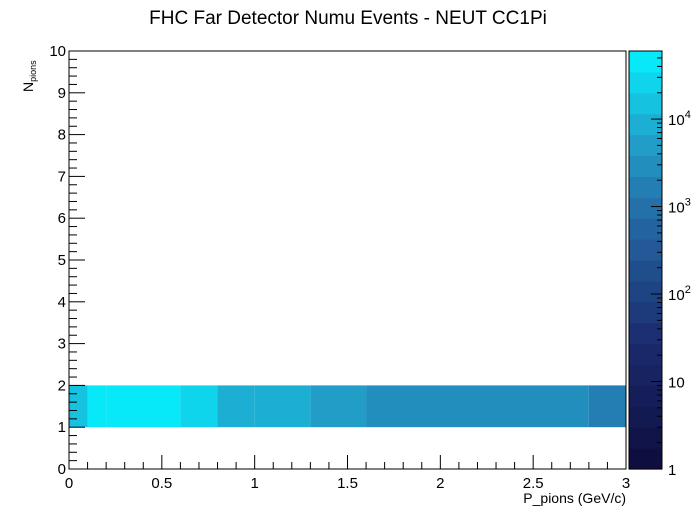 The width and height of the screenshot is (696, 522). I want to click on color-scale-tick-label: 10, so click(676, 383).